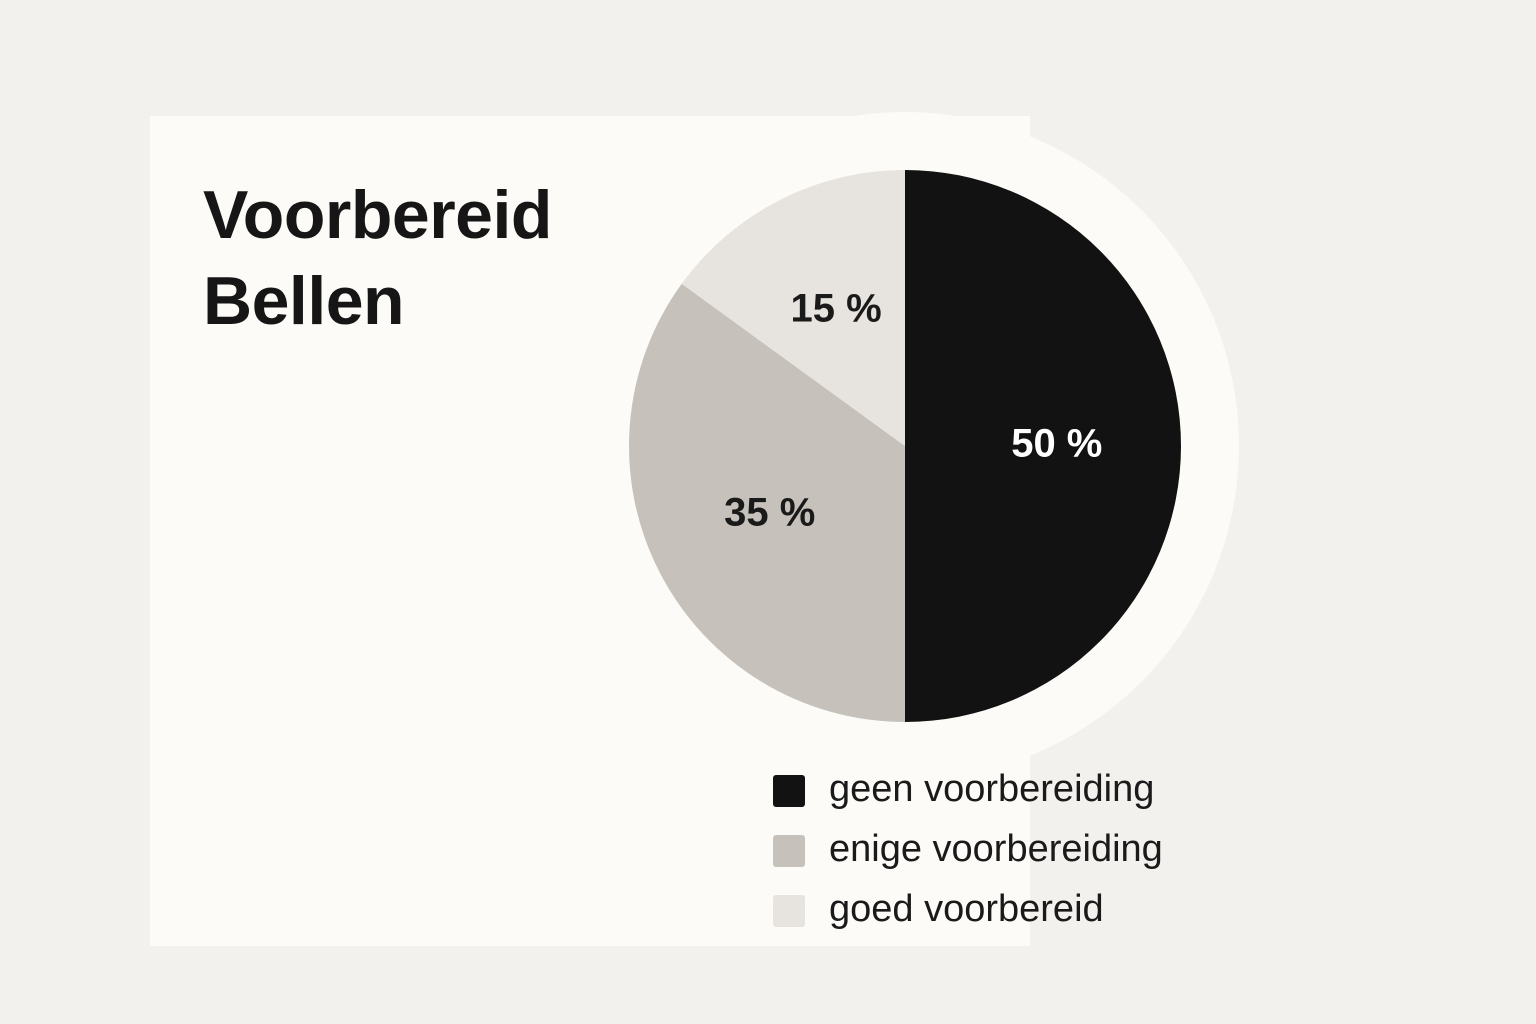 The height and width of the screenshot is (1024, 1536). What do you see at coordinates (996, 849) in the screenshot?
I see `legend-label: enige voorbereiding` at bounding box center [996, 849].